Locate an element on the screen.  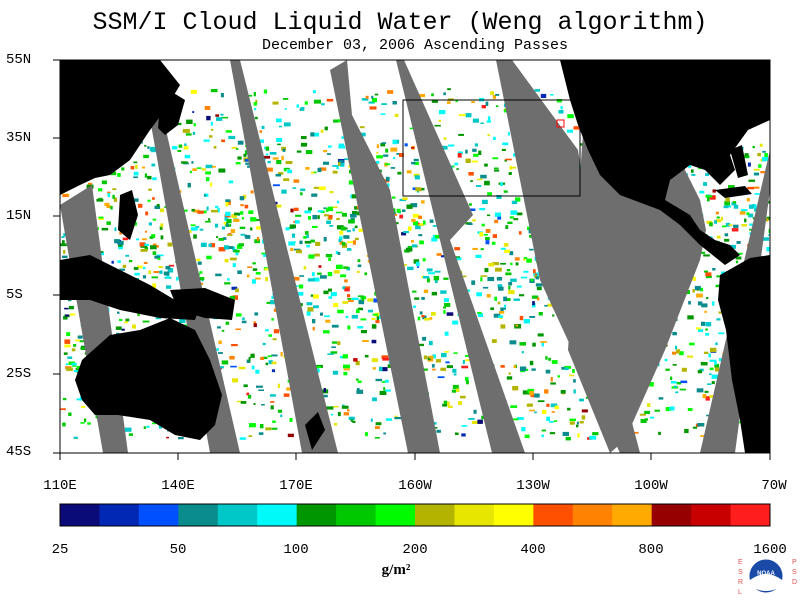
indonesia is located at coordinates (130, 287).